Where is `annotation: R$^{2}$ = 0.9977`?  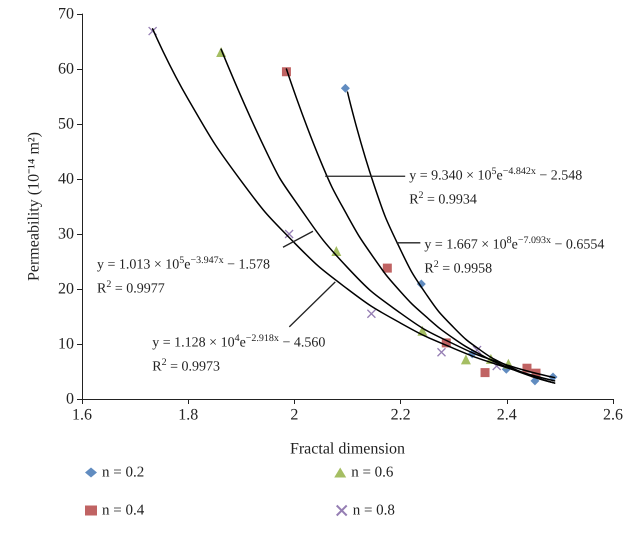
annotation: R$^{2}$ = 0.9977 is located at coordinates (131, 288).